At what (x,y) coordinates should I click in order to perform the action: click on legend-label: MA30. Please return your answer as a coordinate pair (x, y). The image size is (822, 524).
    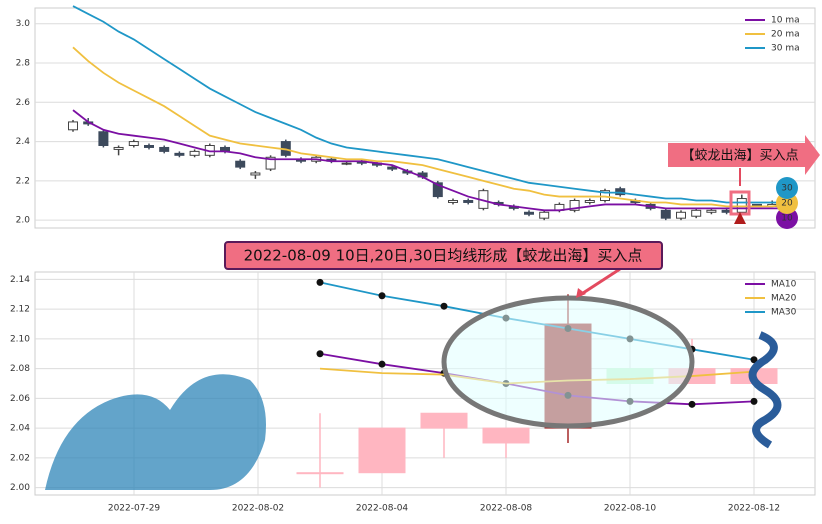
    Looking at the image, I should click on (784, 313).